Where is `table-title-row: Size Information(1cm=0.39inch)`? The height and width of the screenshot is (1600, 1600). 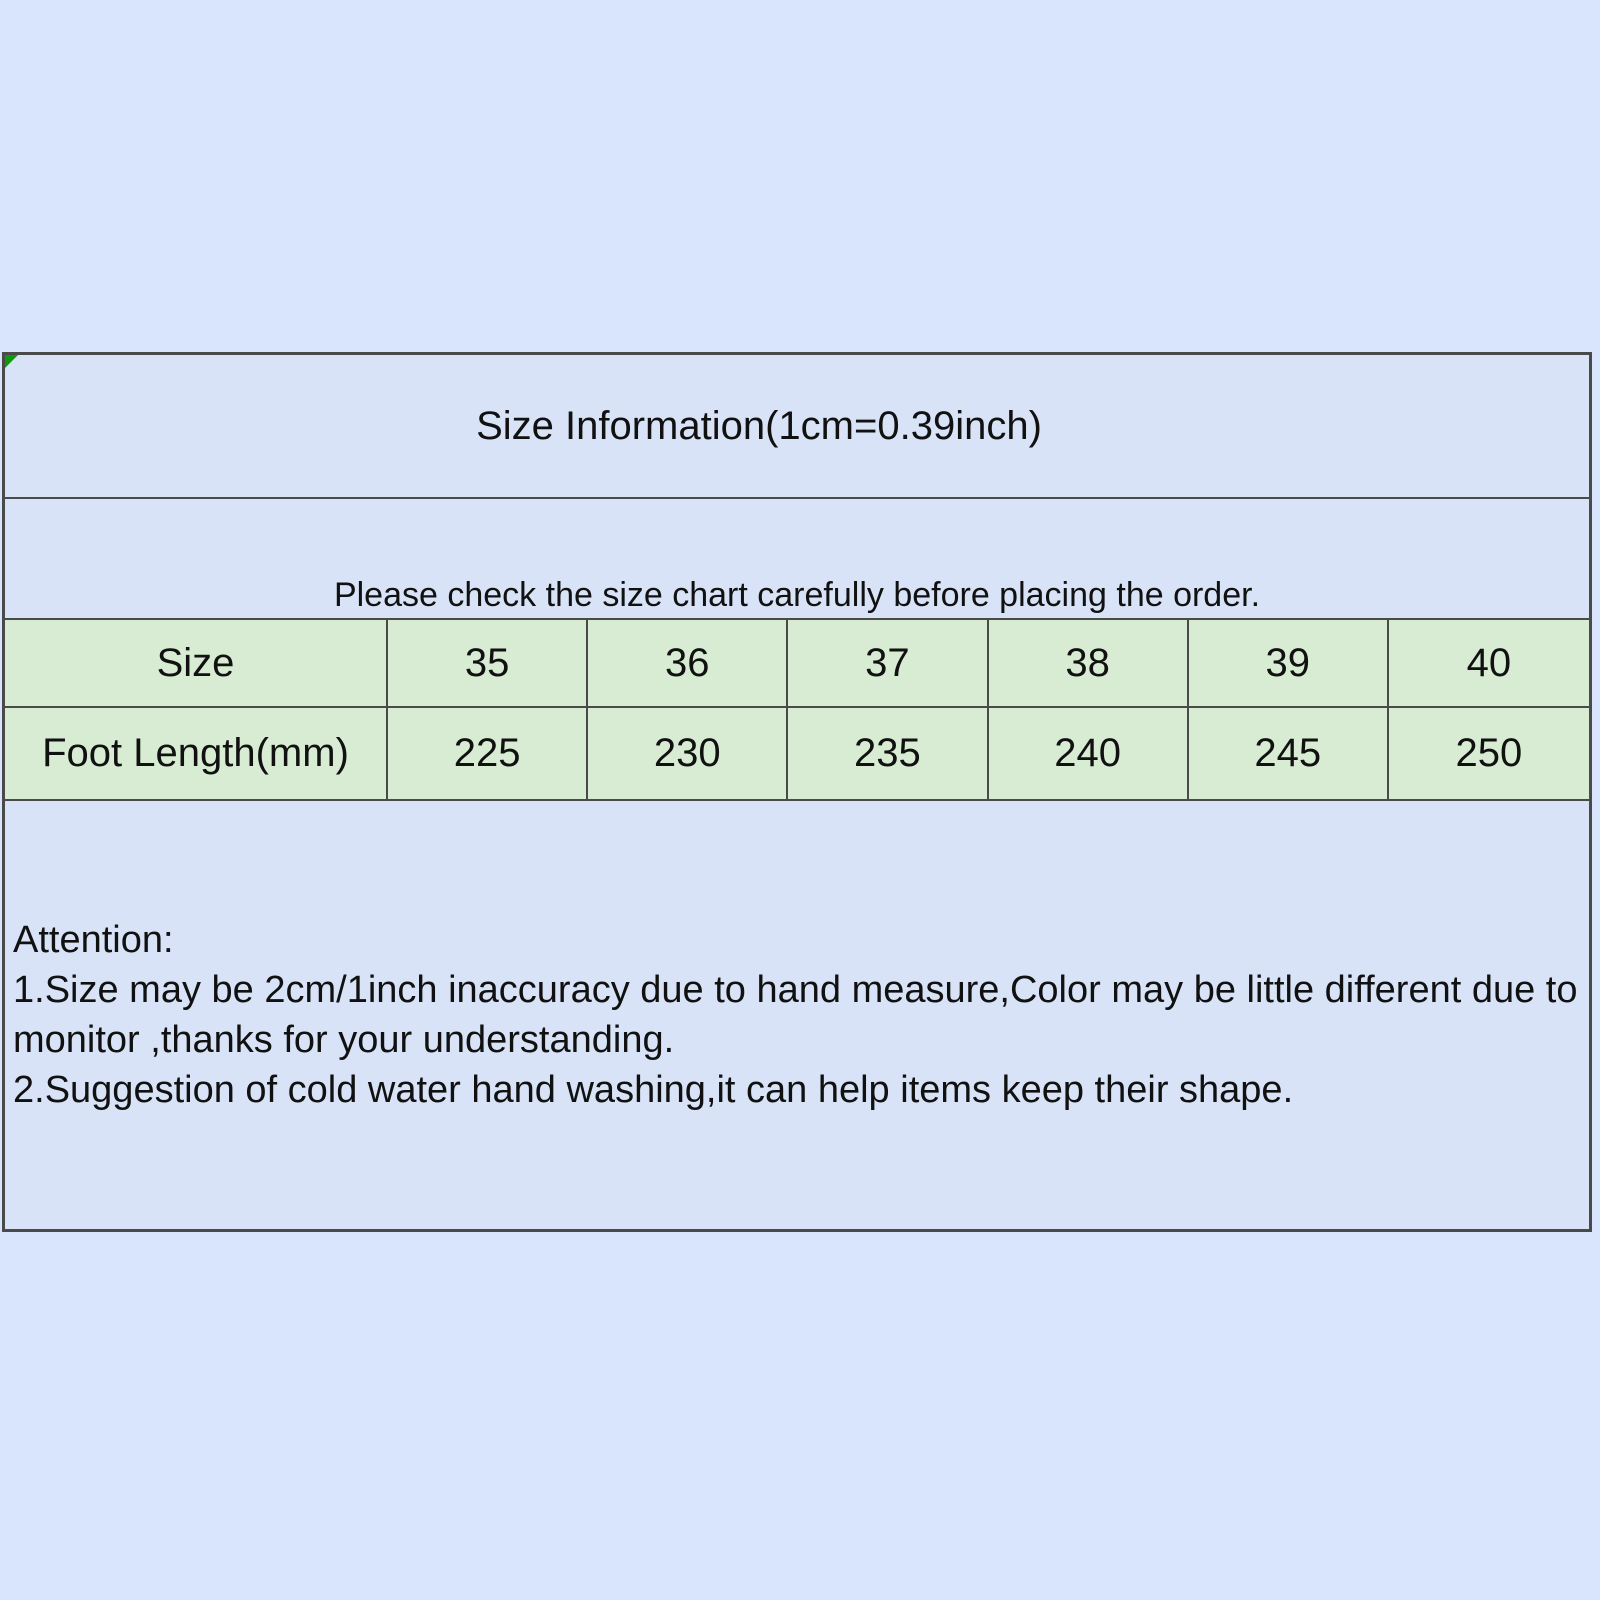
table-title-row: Size Information(1cm=0.39inch) is located at coordinates (797, 427).